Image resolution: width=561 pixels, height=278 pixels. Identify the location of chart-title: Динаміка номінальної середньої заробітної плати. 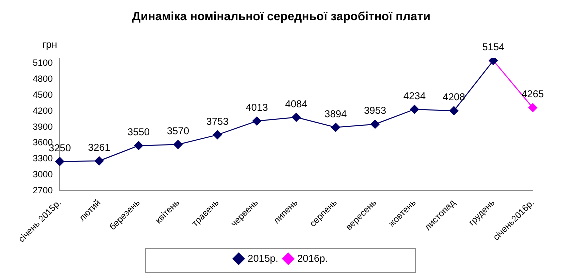
(281, 17).